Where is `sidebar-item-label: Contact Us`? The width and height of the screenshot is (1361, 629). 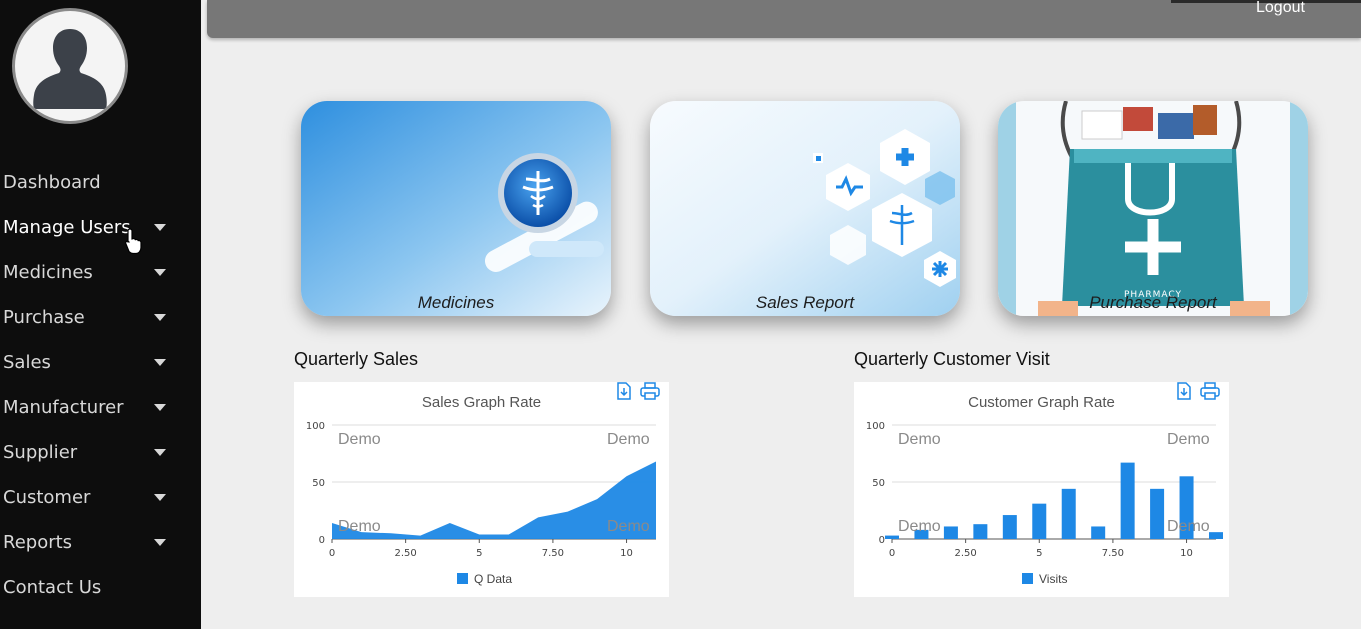 sidebar-item-label: Contact Us is located at coordinates (52, 587).